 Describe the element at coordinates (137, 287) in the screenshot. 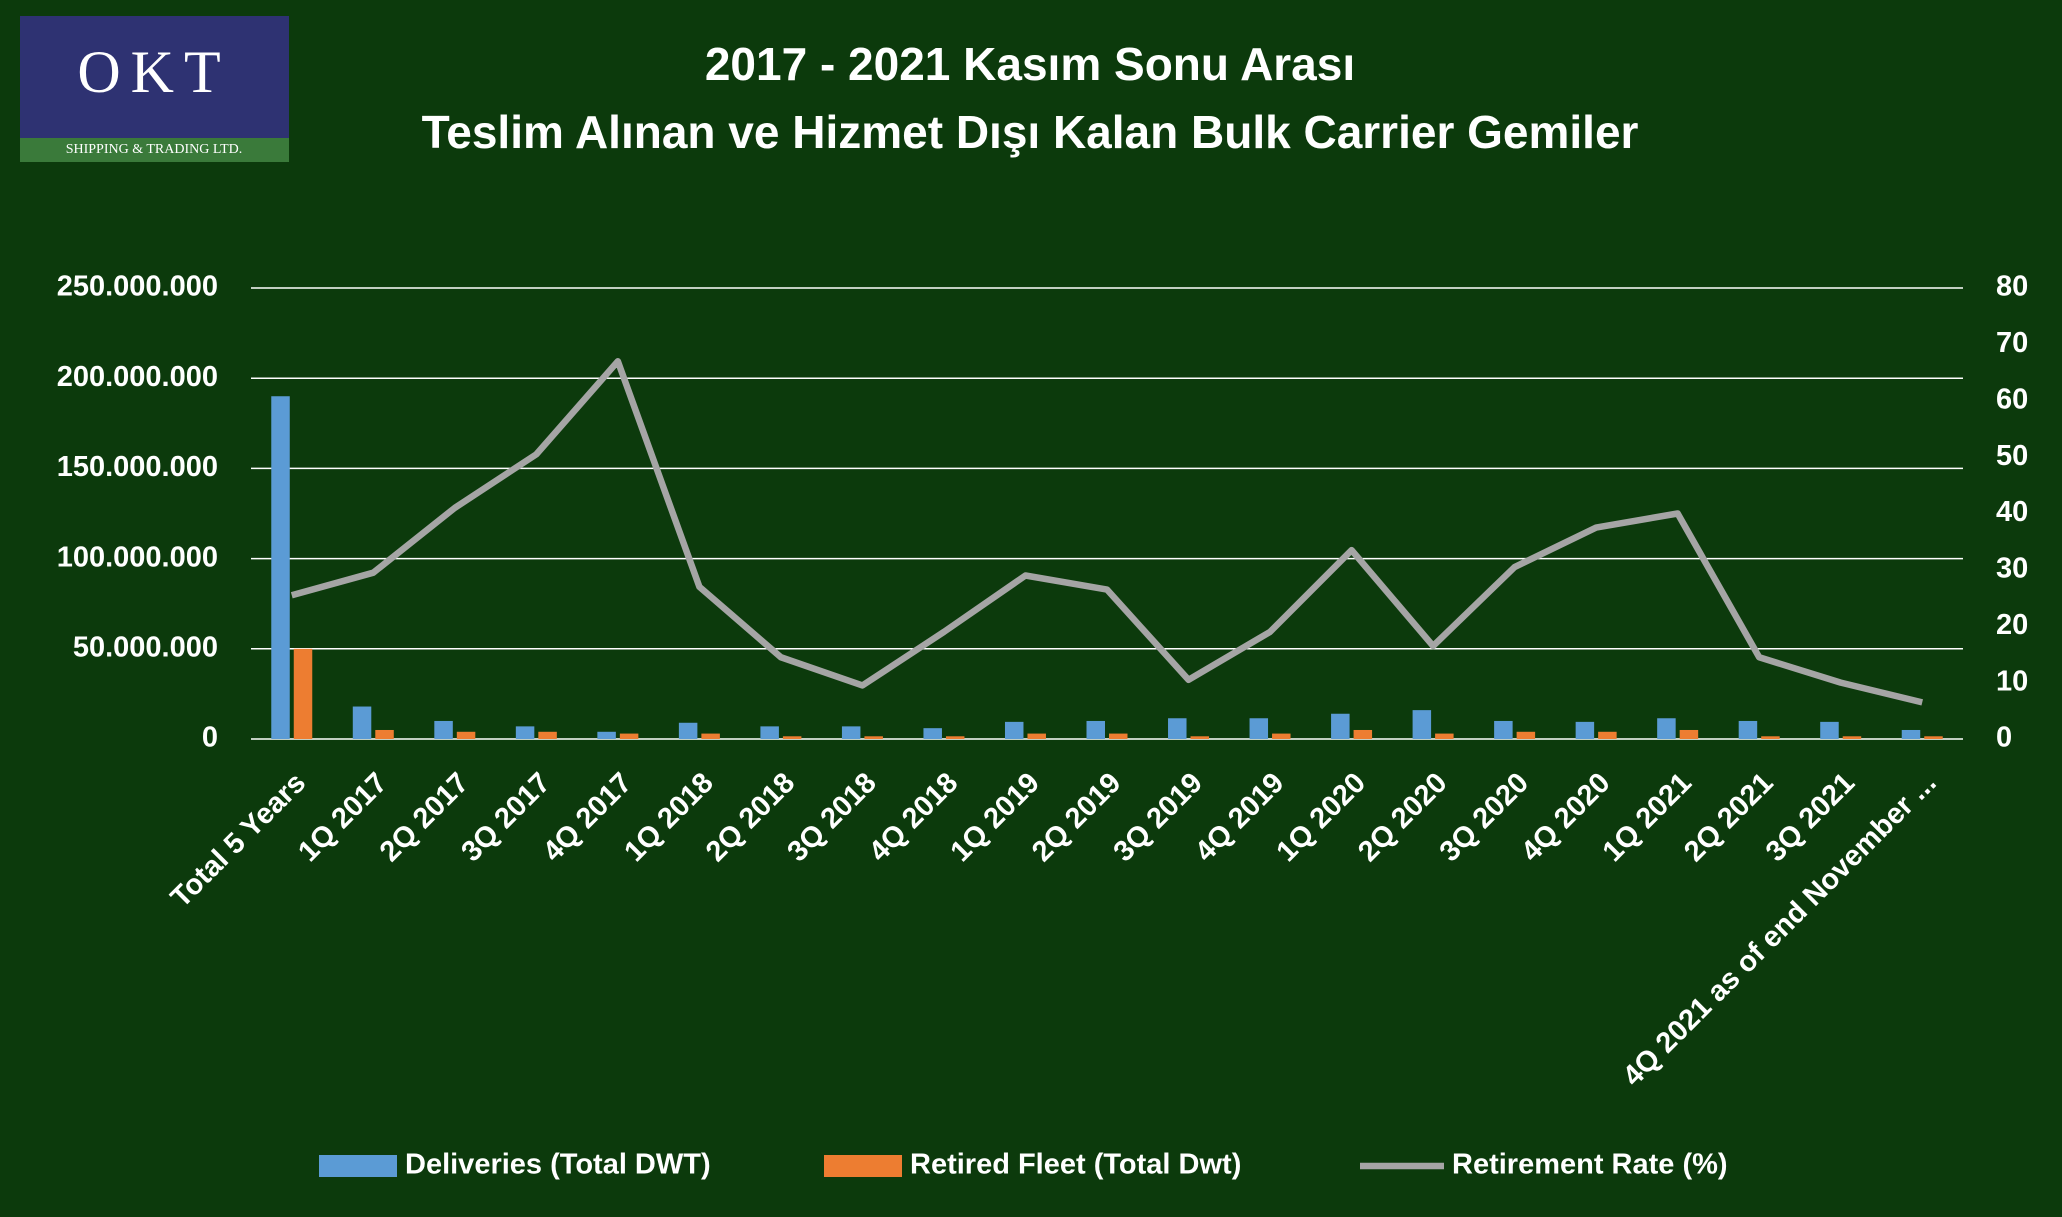

I see `y-tick-label: 250.000.000` at that location.